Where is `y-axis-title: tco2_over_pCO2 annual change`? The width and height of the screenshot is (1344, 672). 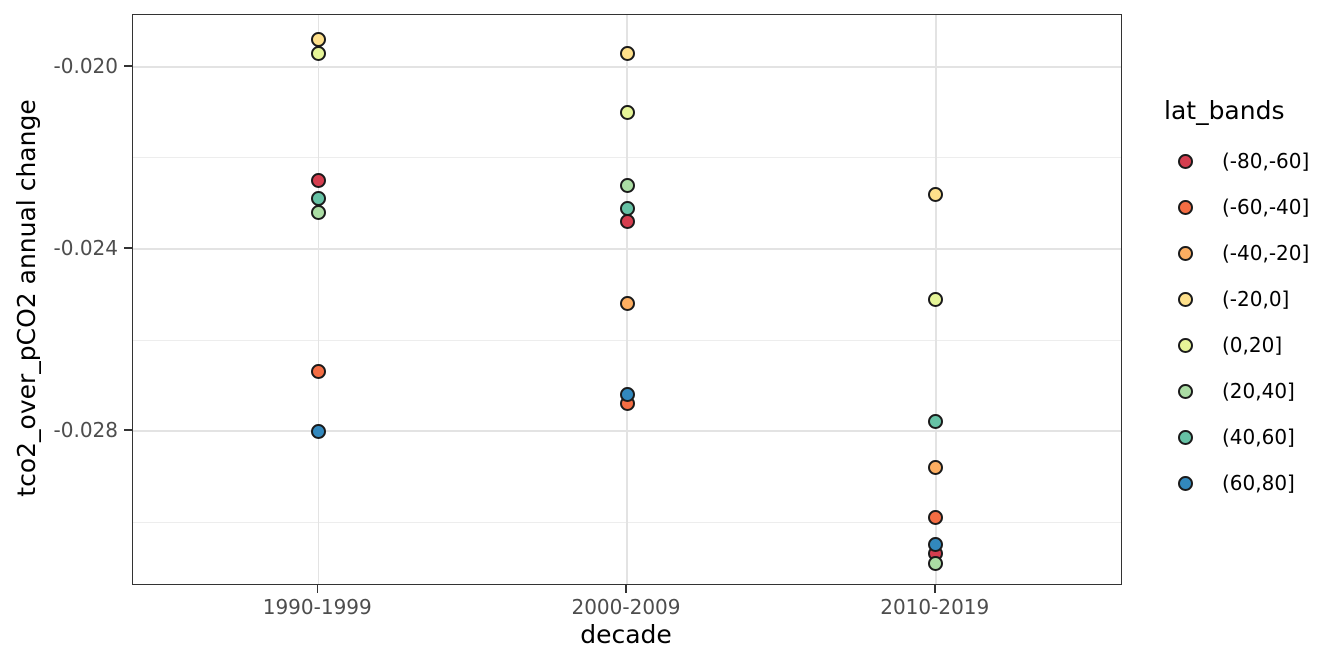
y-axis-title: tco2_over_pCO2 annual change is located at coordinates (26, 298).